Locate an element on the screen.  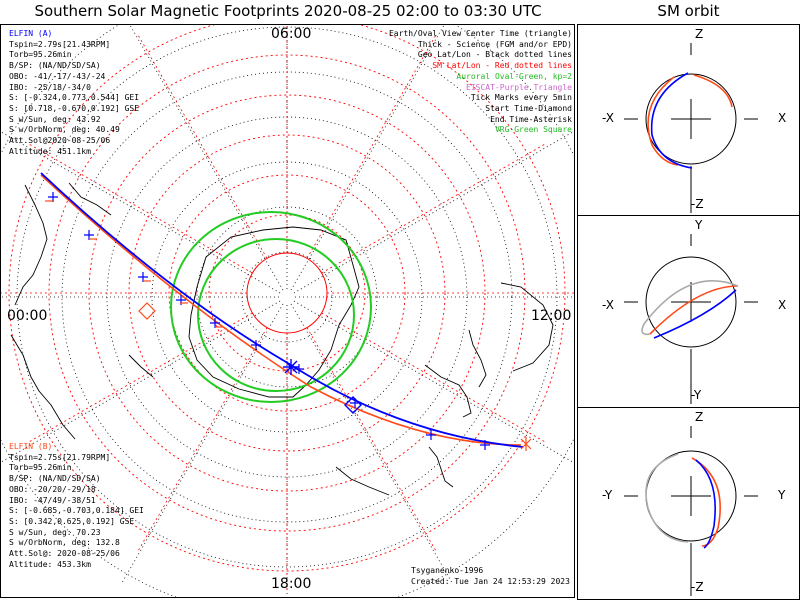
auroral-oval is located at coordinates (271, 307).